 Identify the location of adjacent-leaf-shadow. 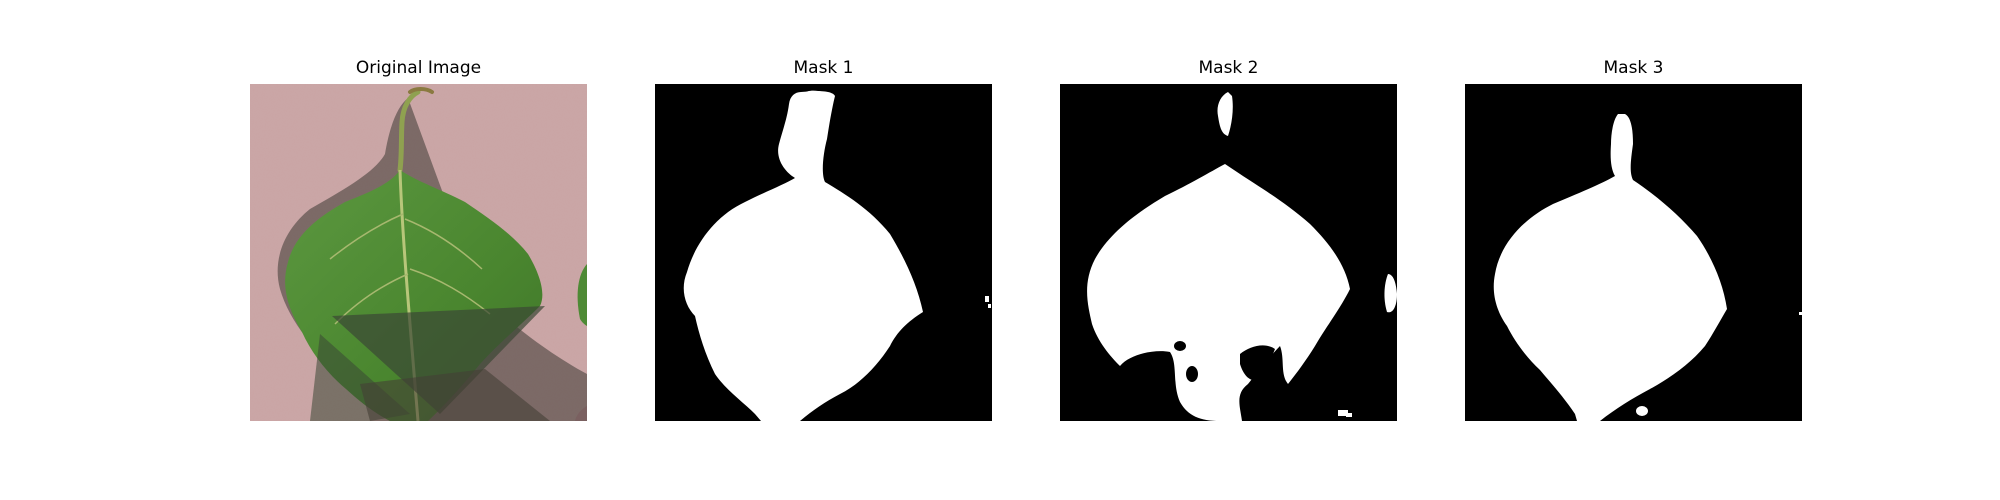
(581, 413).